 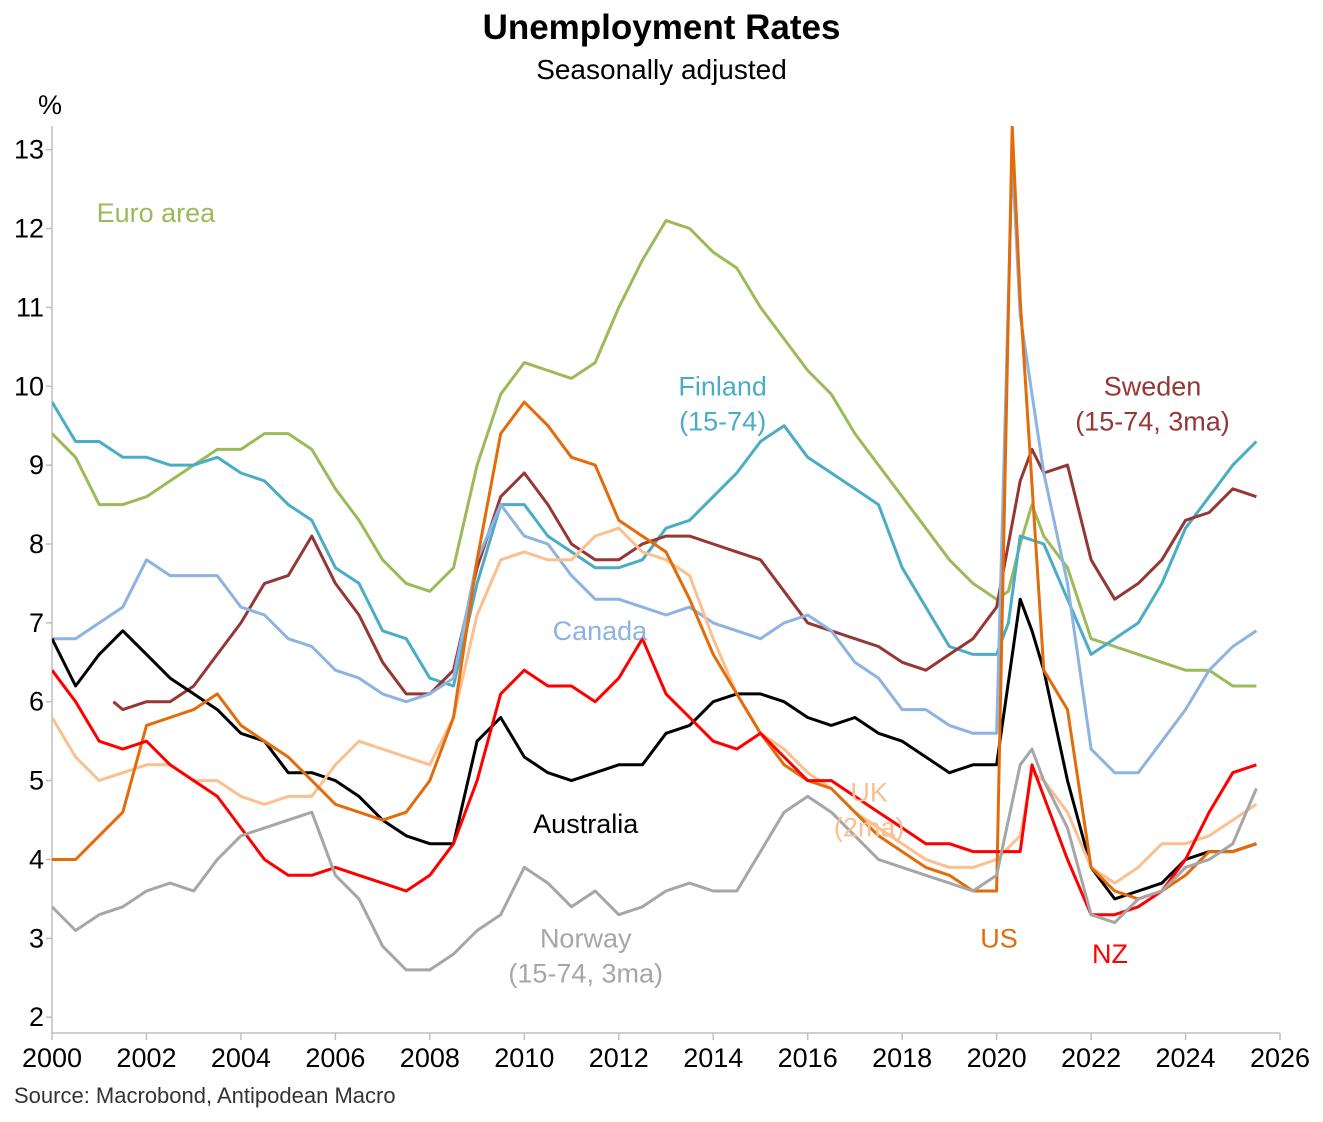 I want to click on x-tick-label: 2008, so click(x=430, y=1058).